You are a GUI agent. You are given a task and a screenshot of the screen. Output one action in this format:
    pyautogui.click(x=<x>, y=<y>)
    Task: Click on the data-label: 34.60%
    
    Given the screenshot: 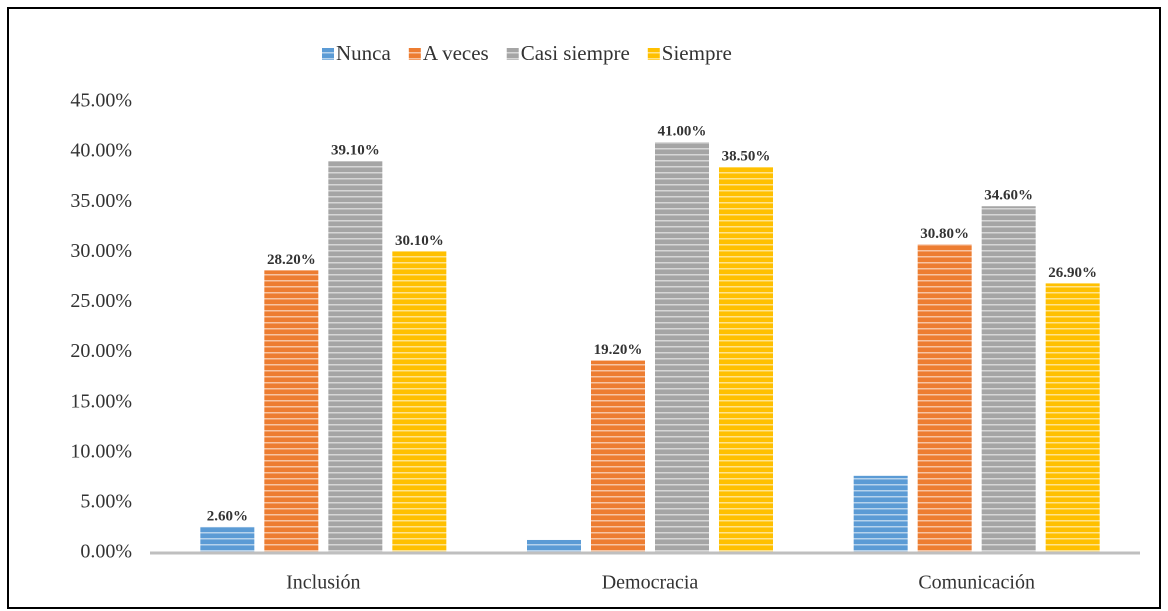 What is the action you would take?
    pyautogui.click(x=1008, y=196)
    